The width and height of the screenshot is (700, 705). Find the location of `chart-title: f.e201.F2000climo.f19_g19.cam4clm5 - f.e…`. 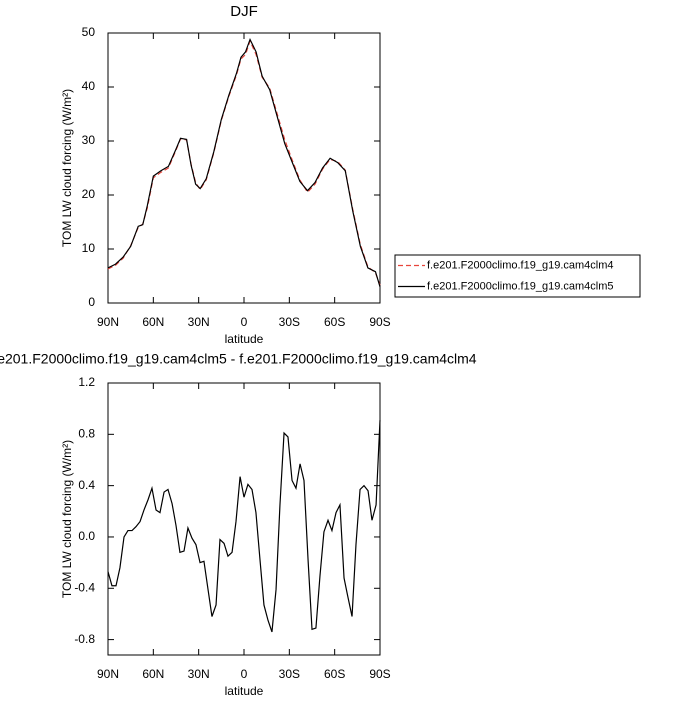

chart-title: f.e201.F2000climo.f19_g19.cam4clm5 - f.e… is located at coordinates (238, 359).